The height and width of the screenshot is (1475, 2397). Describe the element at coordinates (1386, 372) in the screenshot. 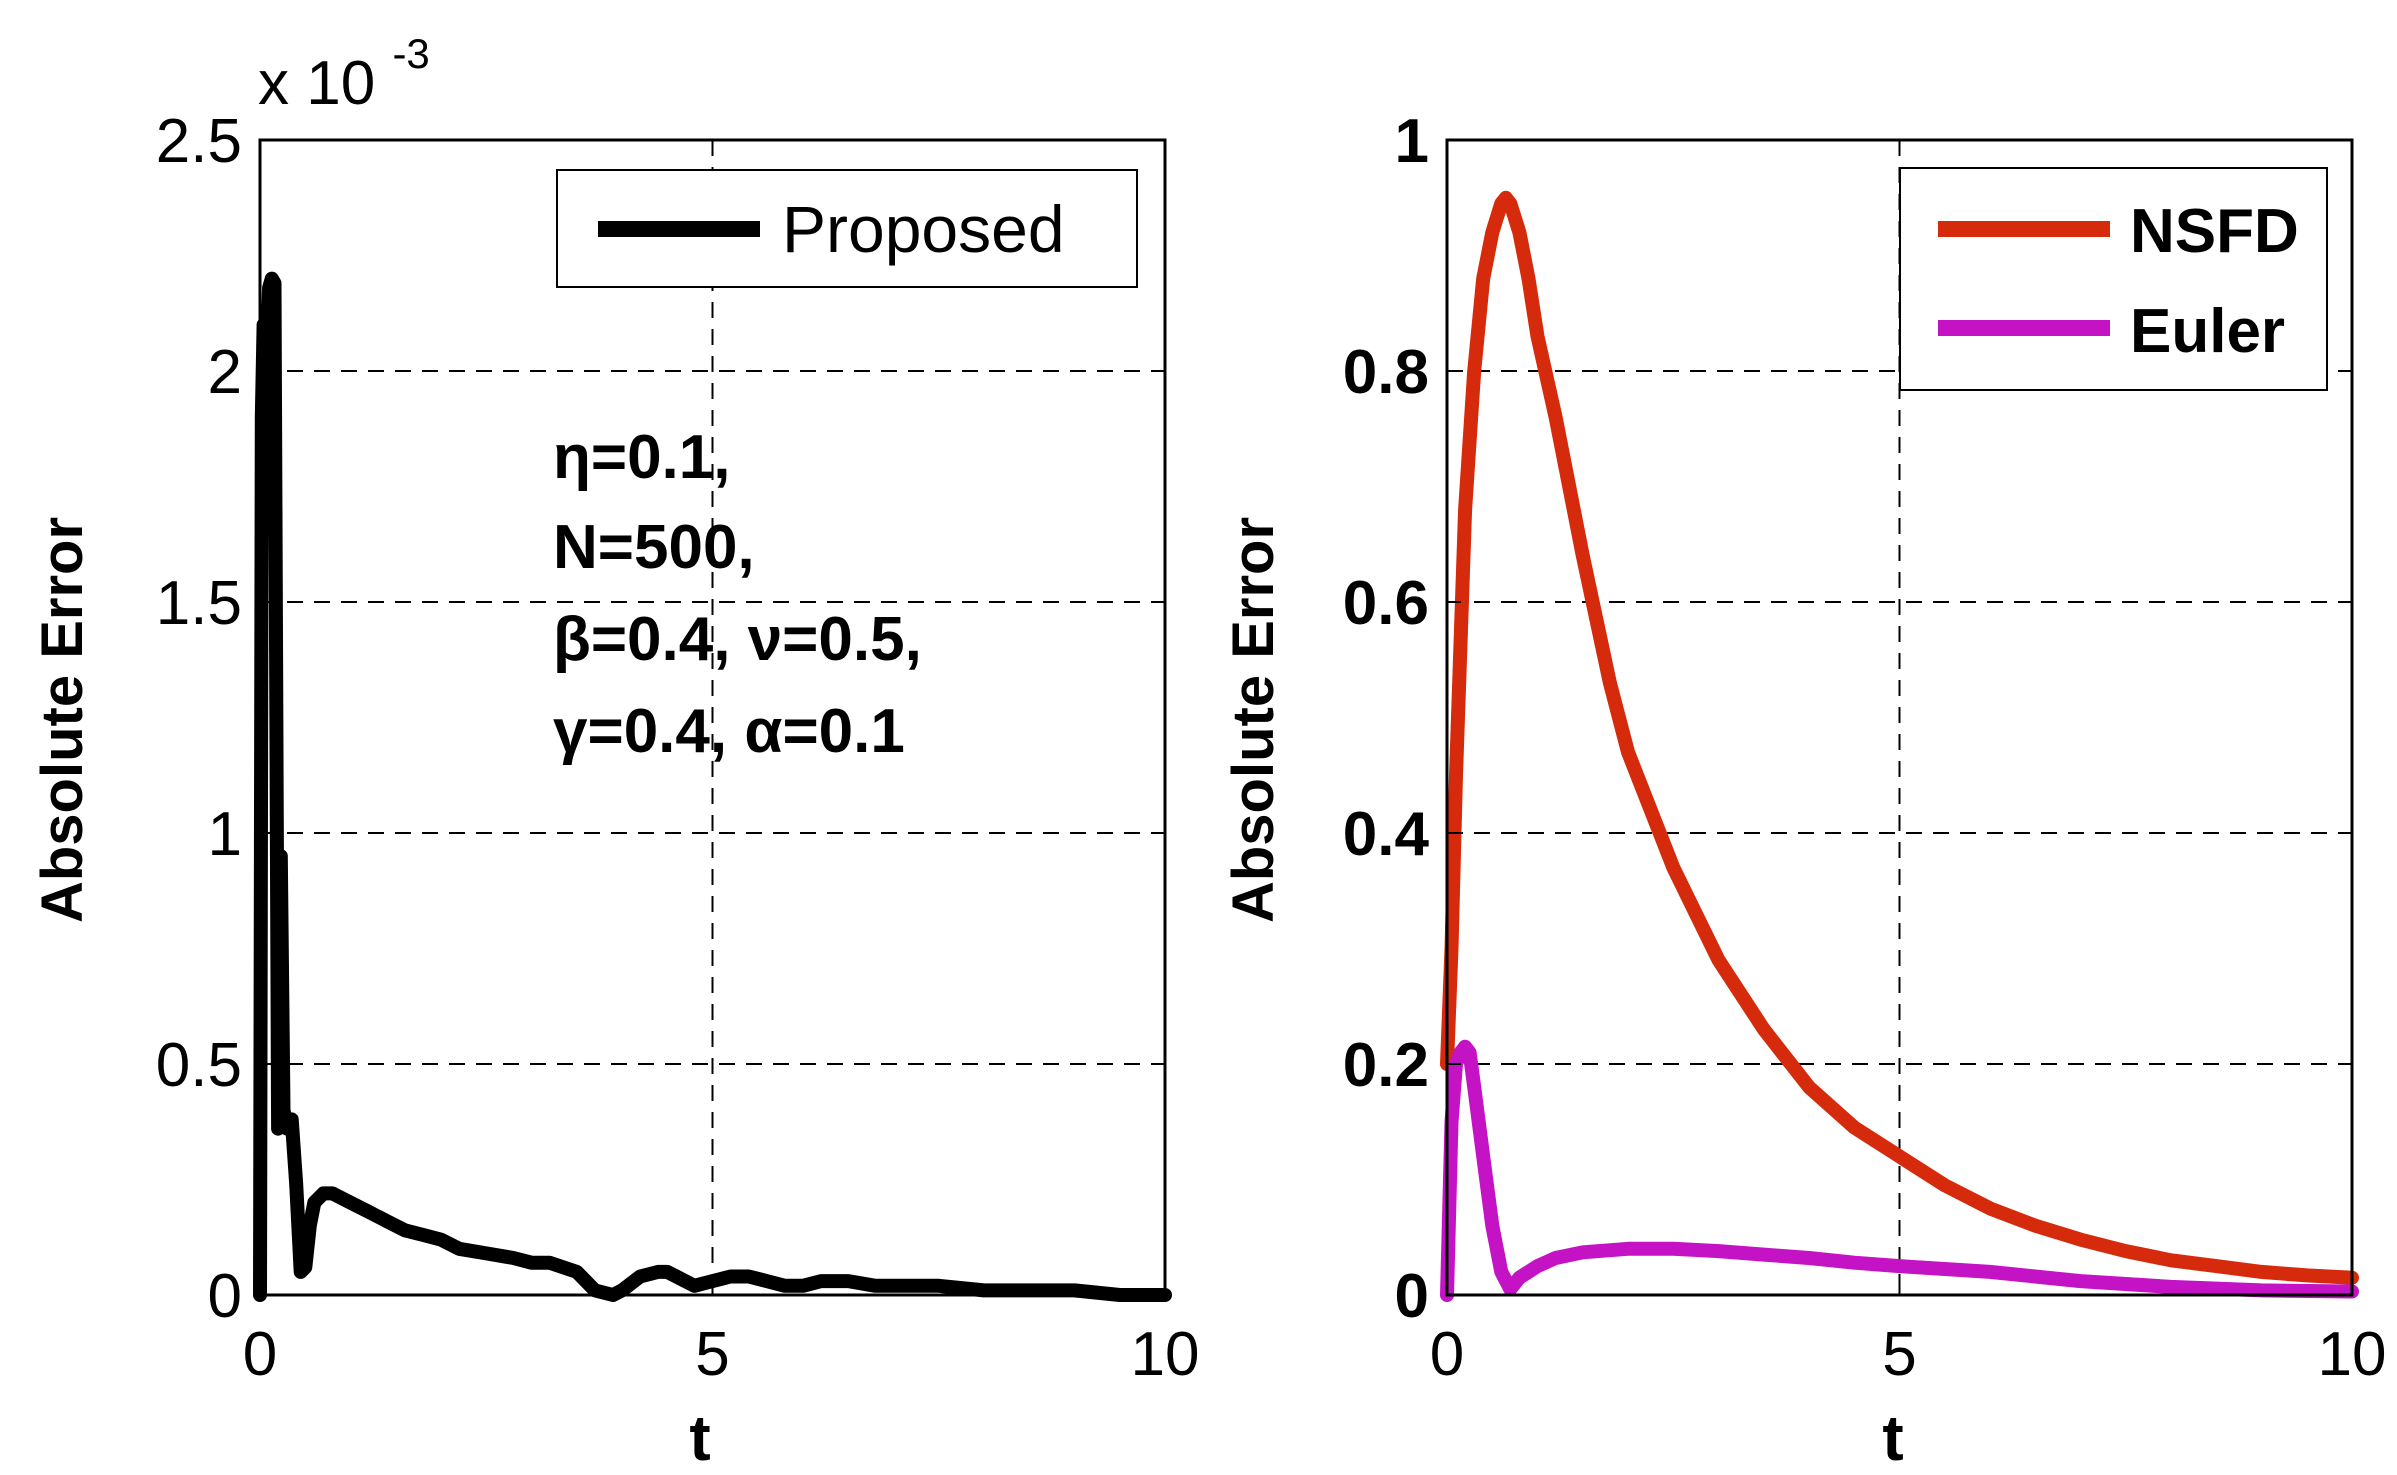

I see `right-y-tick-label: 0.8` at that location.